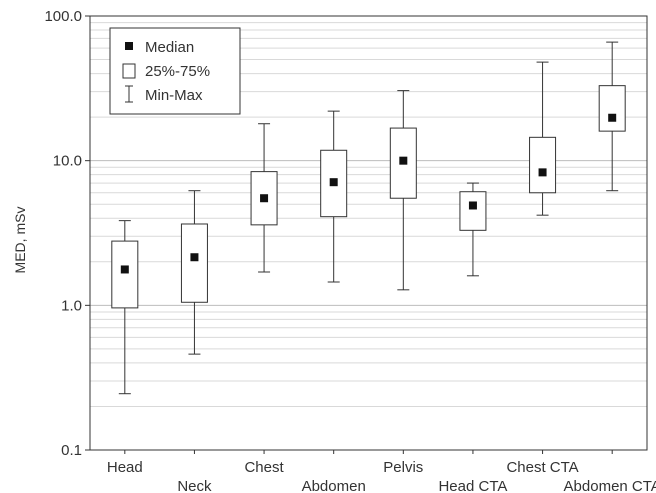 Image resolution: width=656 pixels, height=493 pixels. What do you see at coordinates (542, 467) in the screenshot?
I see `x-tick-label: Chest CTA` at bounding box center [542, 467].